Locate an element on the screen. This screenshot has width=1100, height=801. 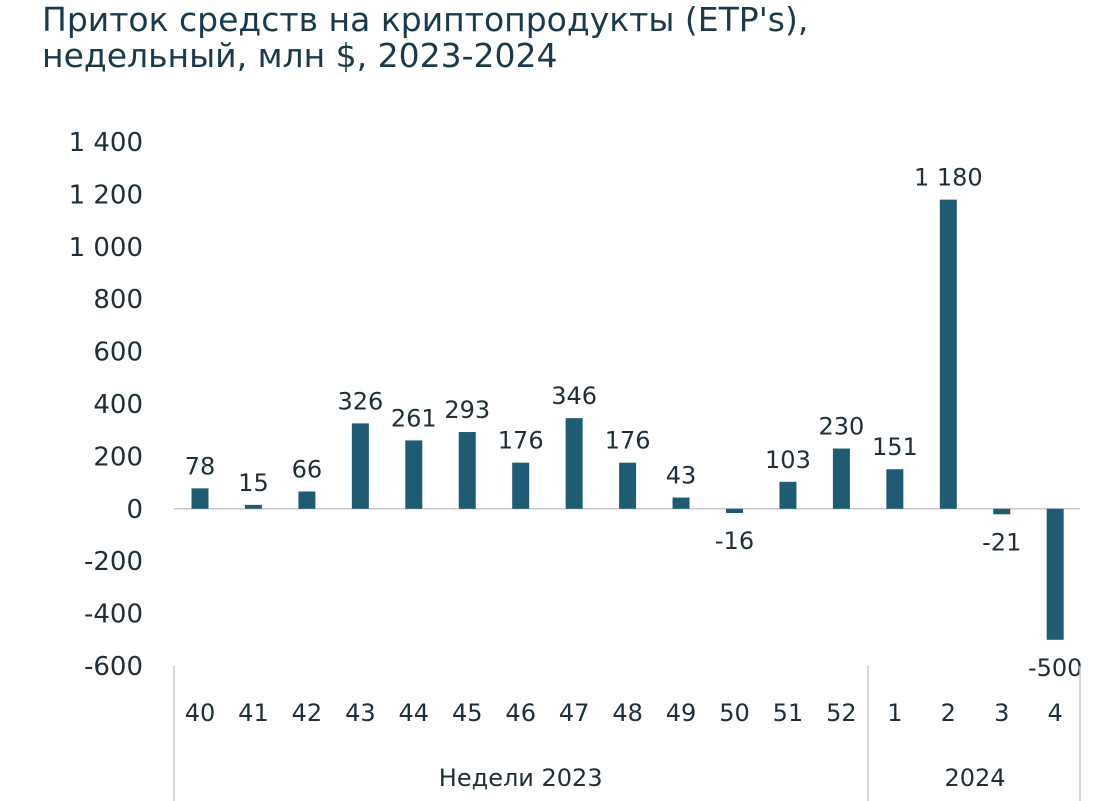
x-tick-label: 1 is located at coordinates (894, 713).